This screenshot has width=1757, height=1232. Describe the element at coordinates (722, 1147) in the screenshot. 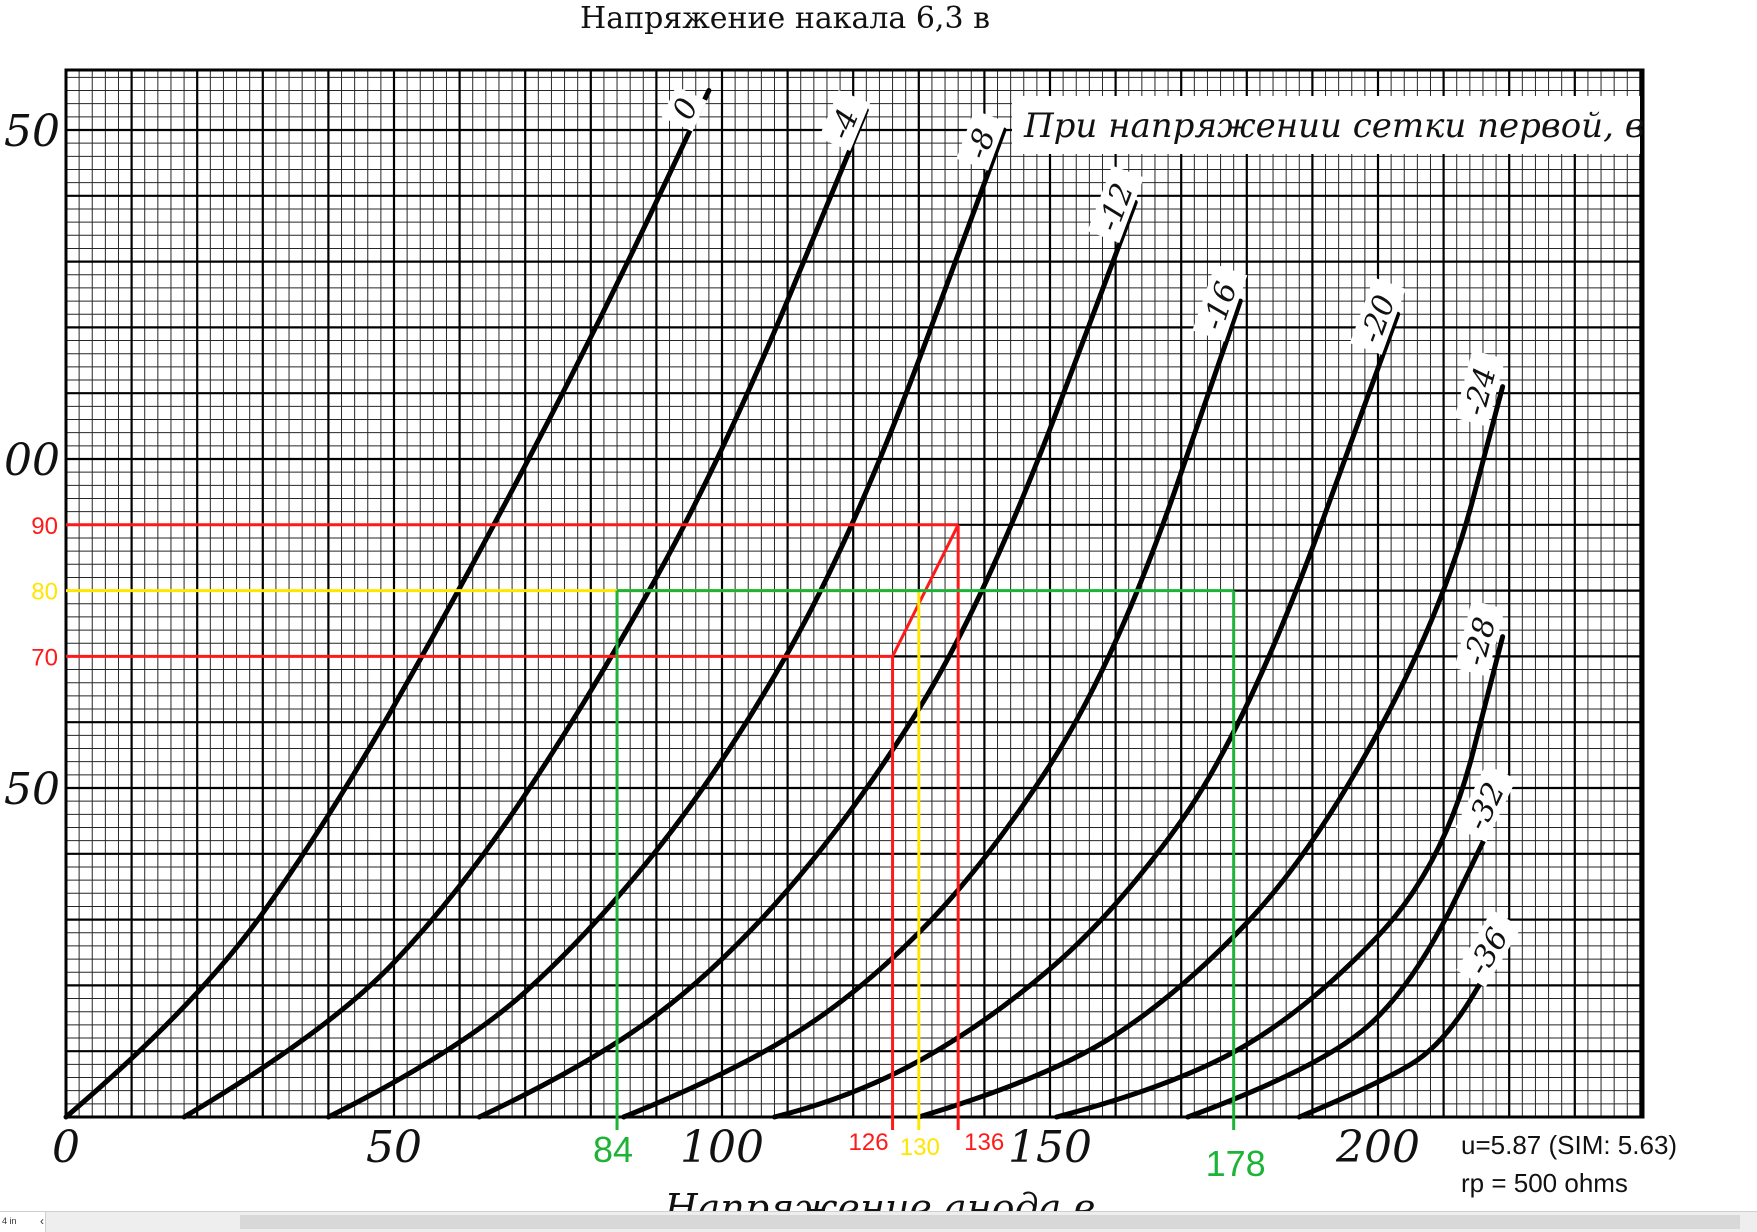

I see `x-tick-100: 100` at that location.